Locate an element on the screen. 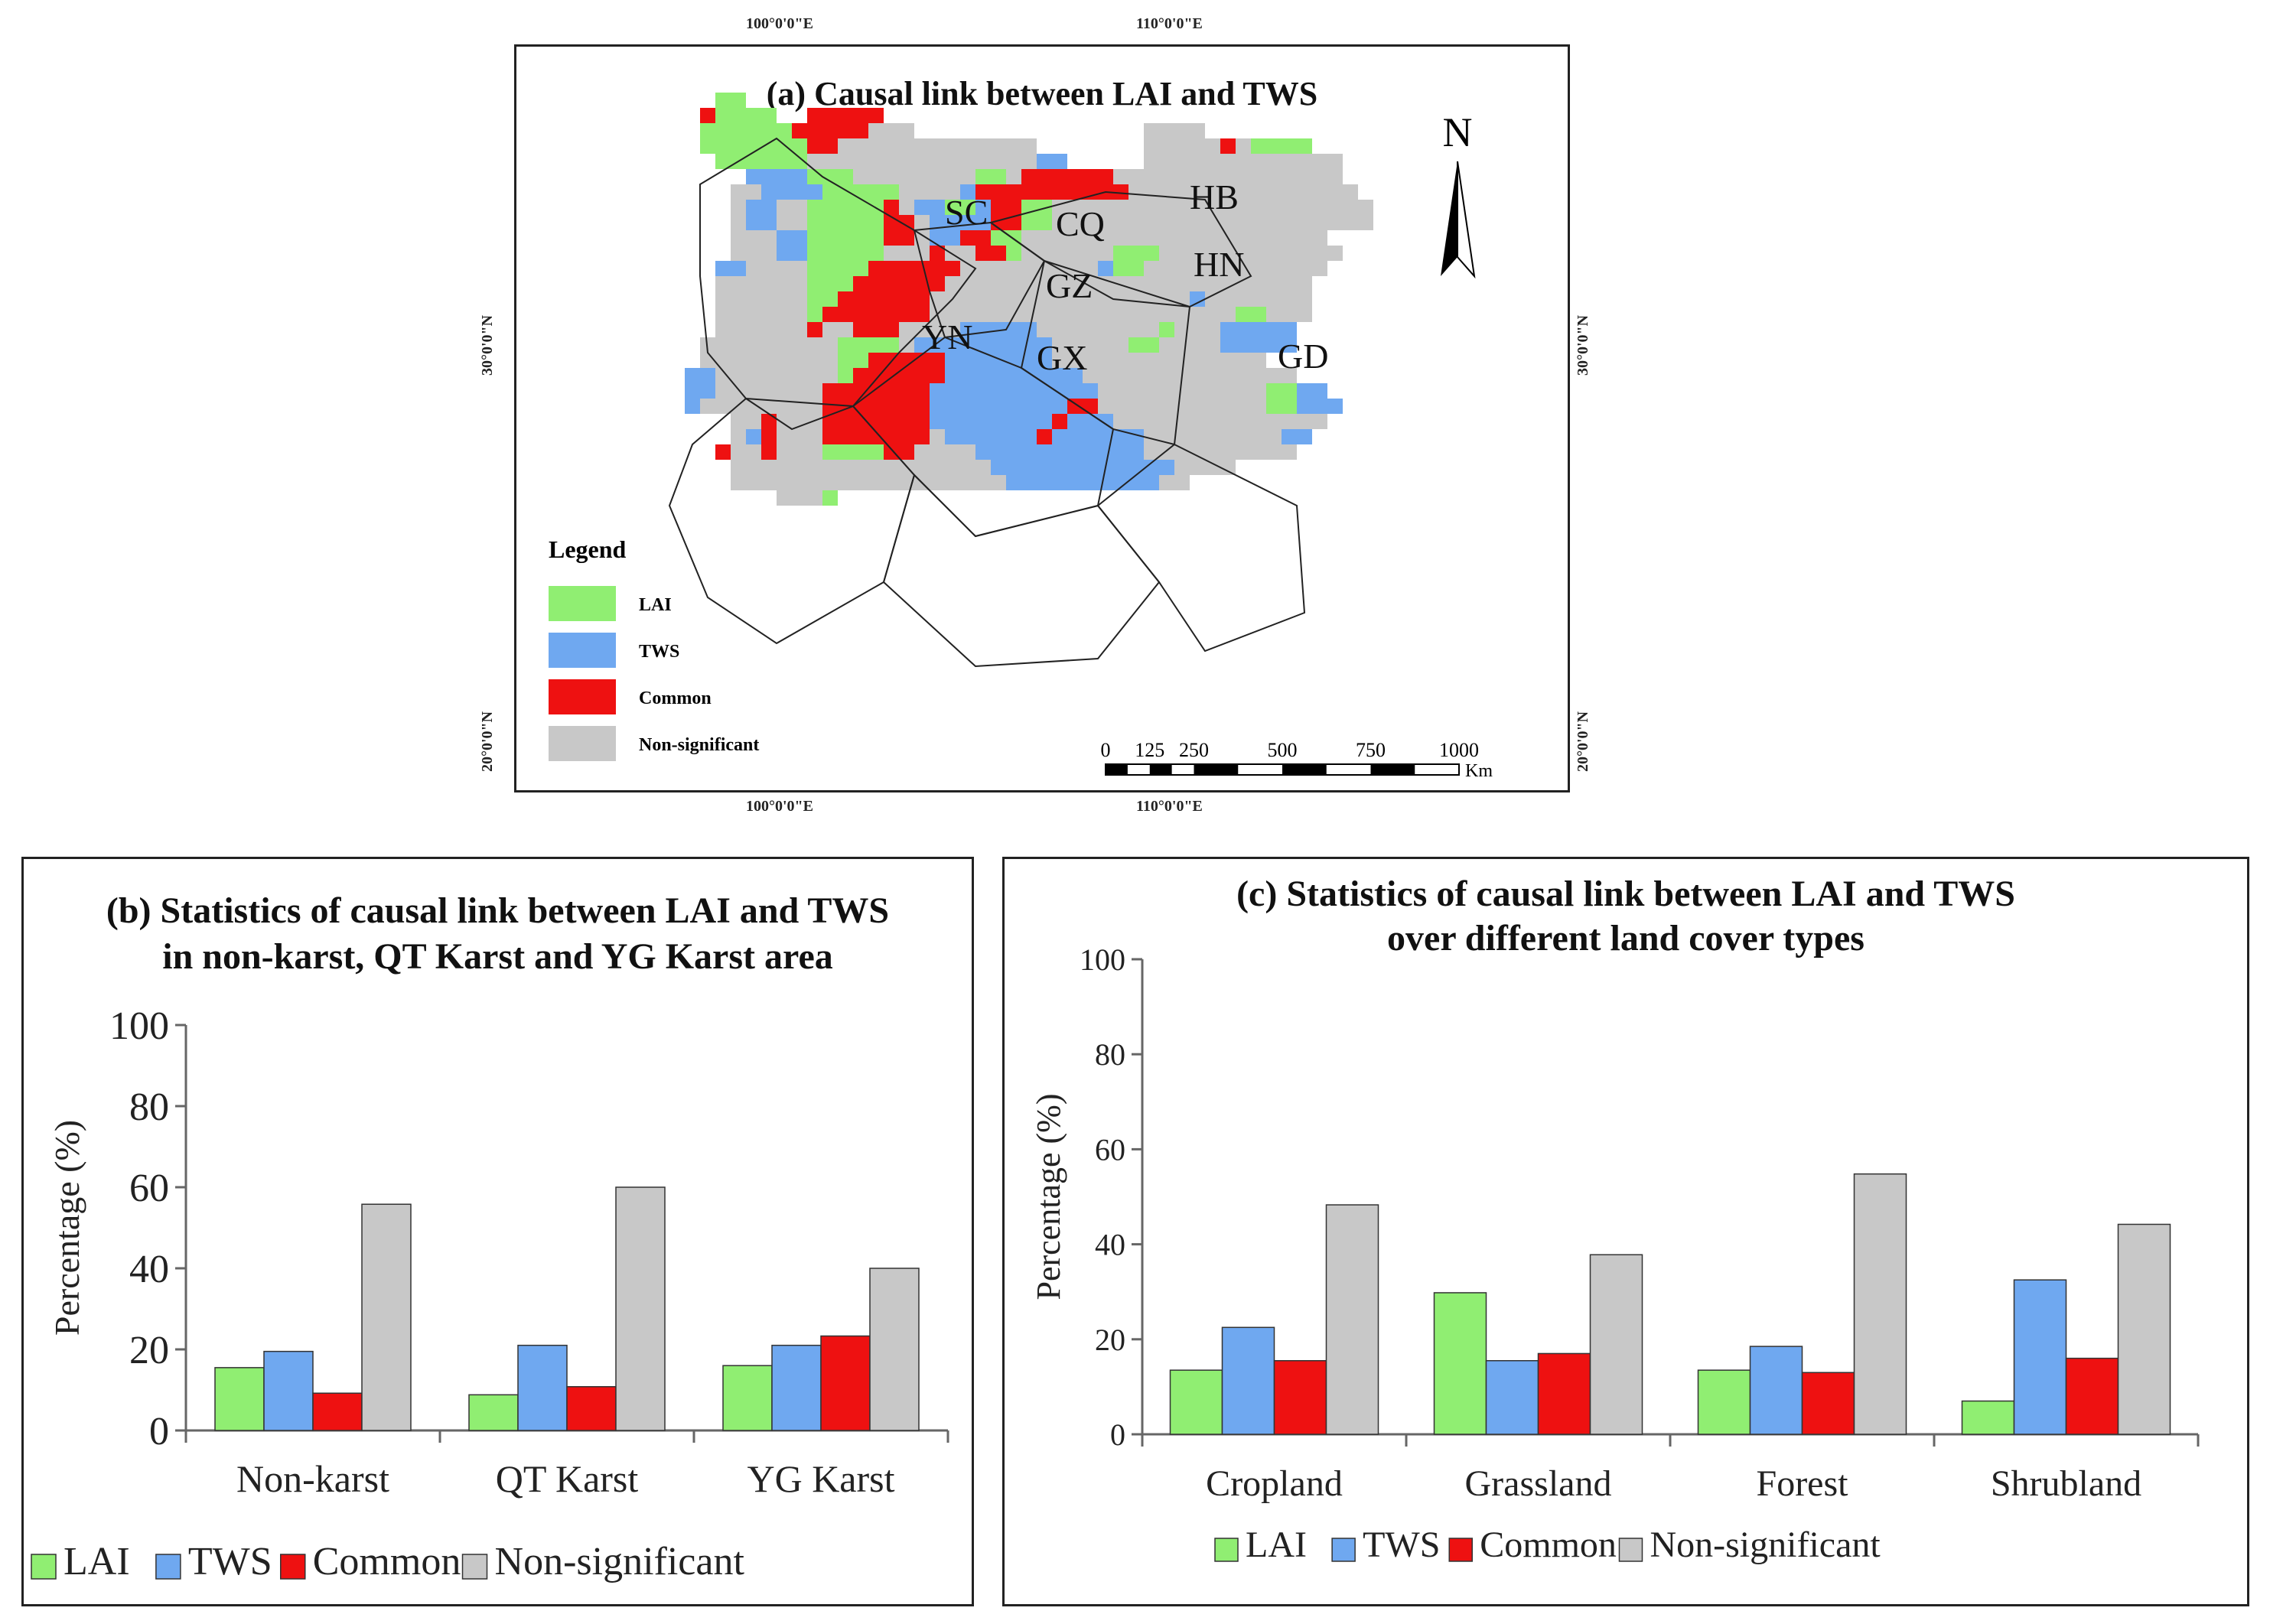  province-label-yn: YN is located at coordinates (947, 336).